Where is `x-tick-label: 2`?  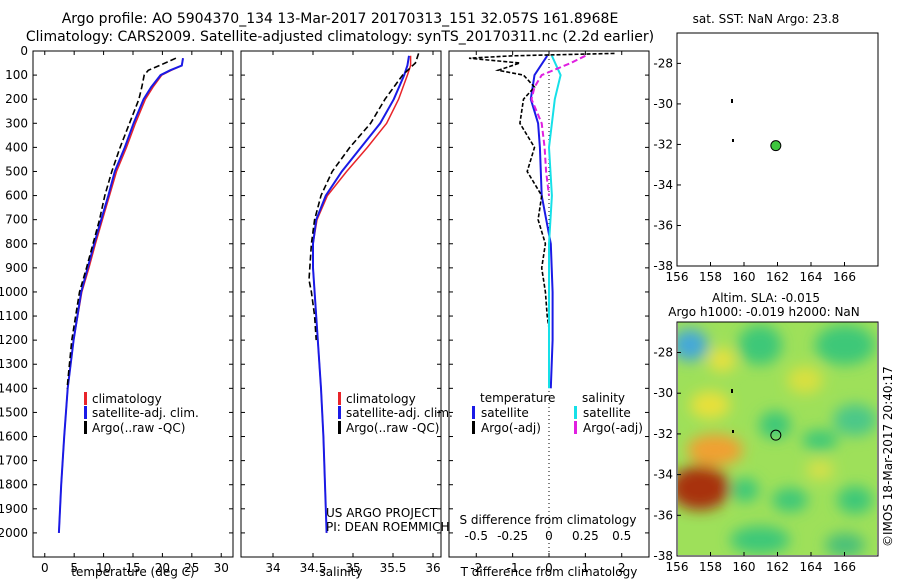
x-tick-label: 2 is located at coordinates (622, 568).